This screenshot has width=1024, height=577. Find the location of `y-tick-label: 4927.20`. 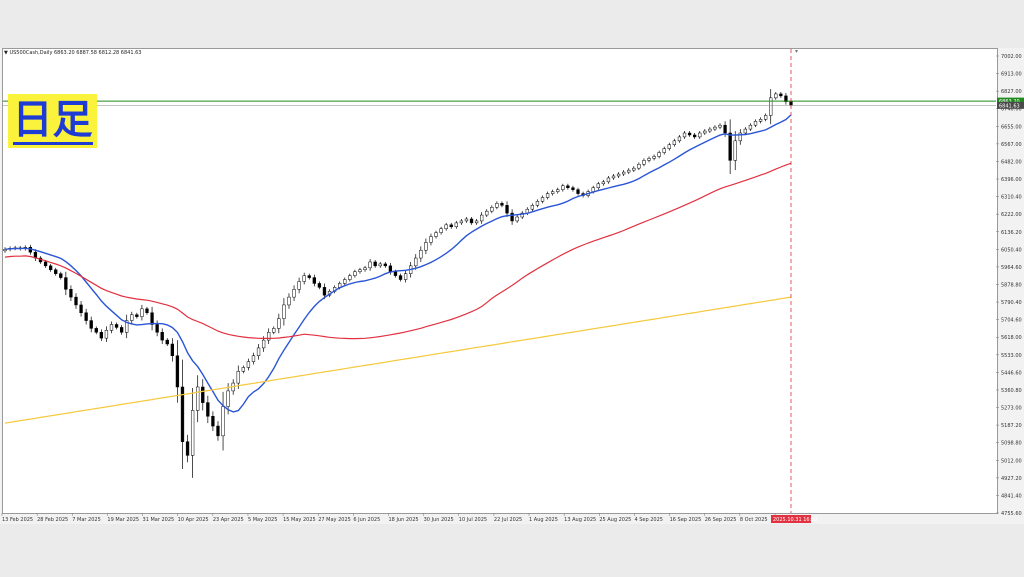

y-tick-label: 4927.20 is located at coordinates (1011, 479).